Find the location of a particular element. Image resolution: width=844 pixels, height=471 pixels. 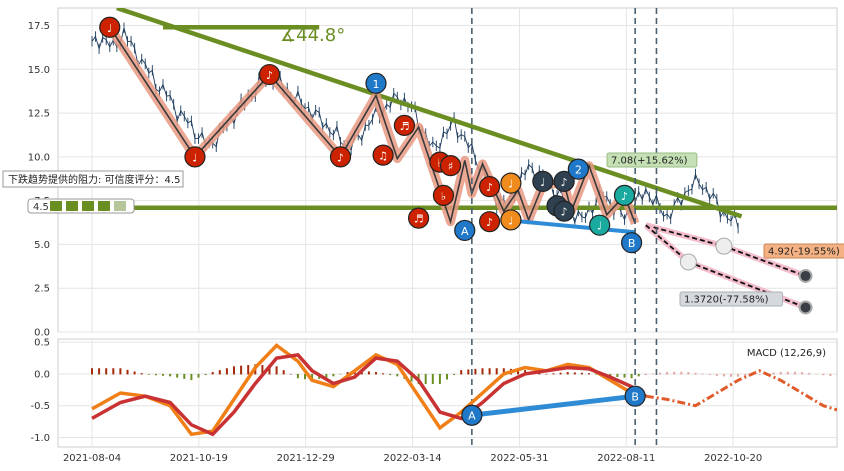

macd-title: MACD (12,26,9) is located at coordinates (786, 353).